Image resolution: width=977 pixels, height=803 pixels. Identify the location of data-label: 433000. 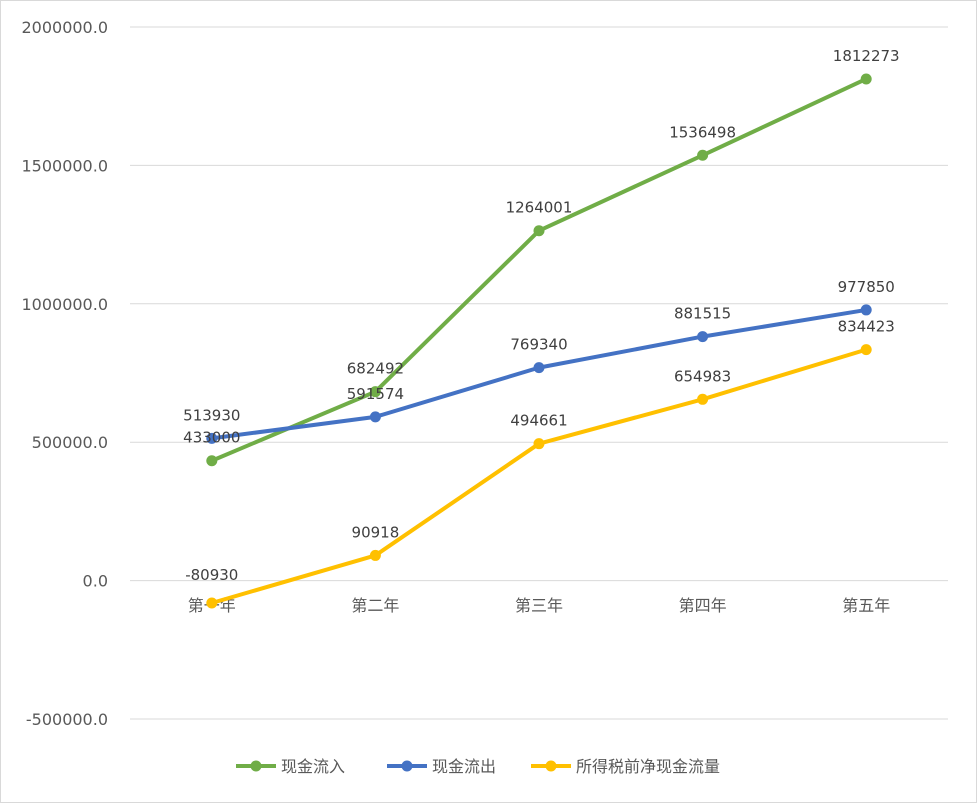
(211, 438).